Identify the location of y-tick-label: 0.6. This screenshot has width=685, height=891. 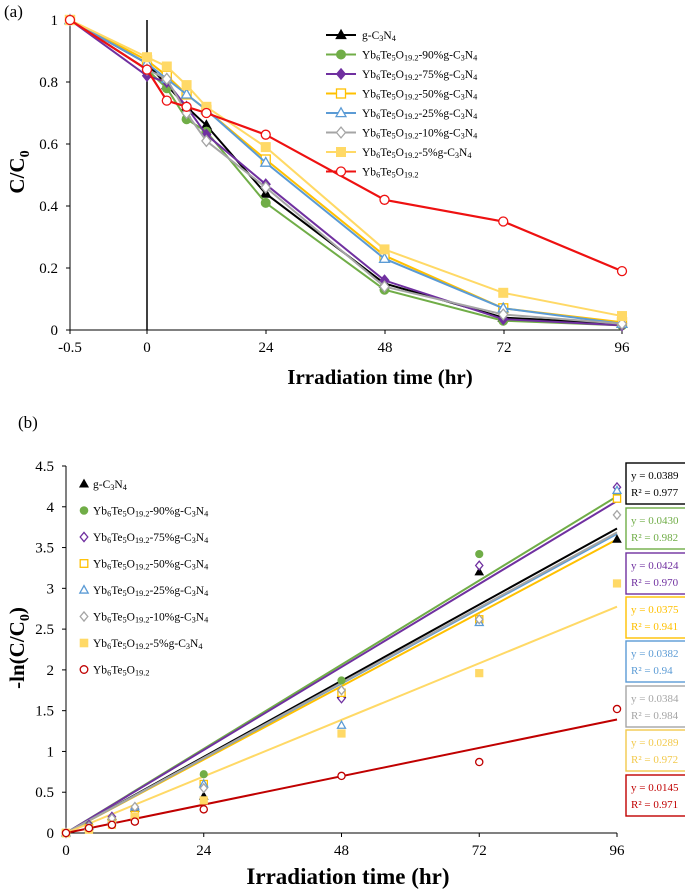
(48, 145).